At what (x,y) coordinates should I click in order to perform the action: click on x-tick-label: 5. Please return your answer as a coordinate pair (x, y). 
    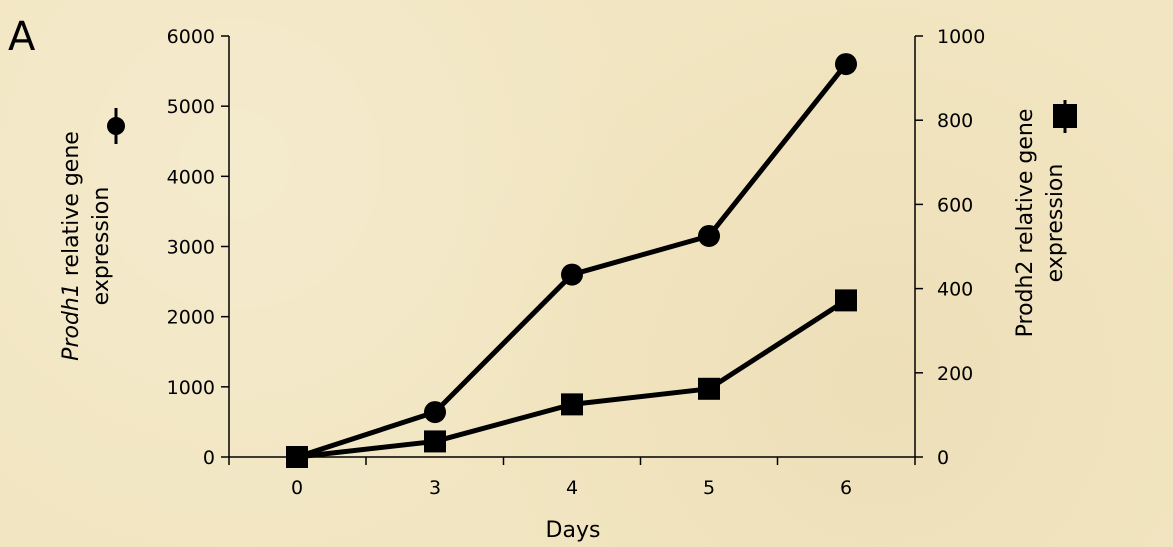
    Looking at the image, I should click on (709, 488).